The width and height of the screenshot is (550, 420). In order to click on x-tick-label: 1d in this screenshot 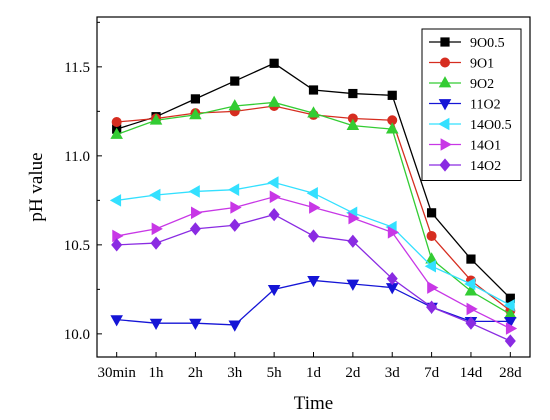, I will do `click(314, 373)`.